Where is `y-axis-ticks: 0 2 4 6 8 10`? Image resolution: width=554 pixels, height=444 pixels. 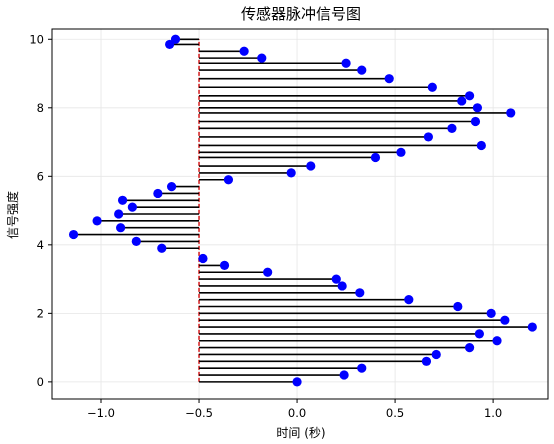
y-axis-ticks: 0 2 4 6 8 10 is located at coordinates (40, 210).